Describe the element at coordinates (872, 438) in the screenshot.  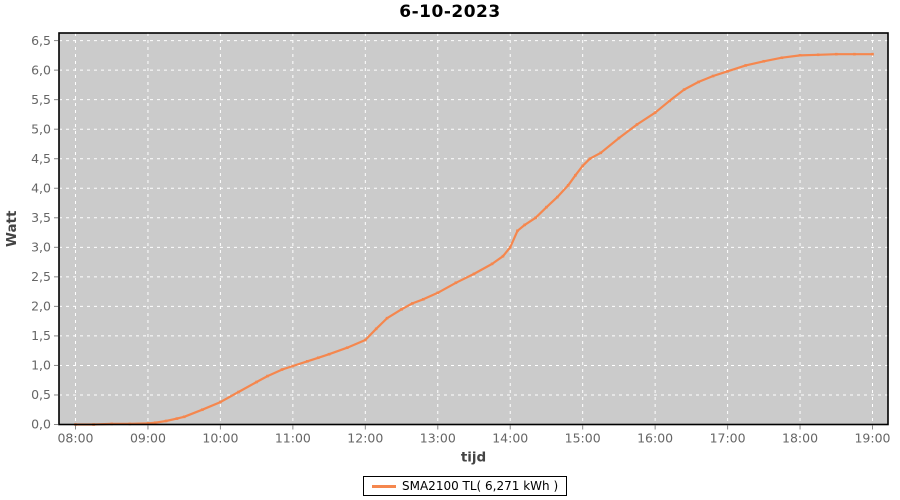
I see `x-tick-label: 19:00` at that location.